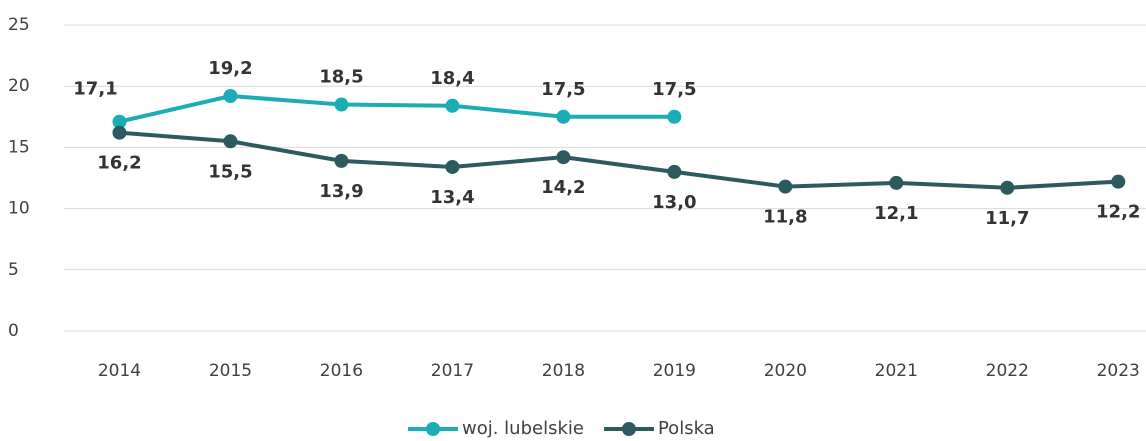 This screenshot has width=1146, height=441. I want to click on value-label: 13,4, so click(452, 197).